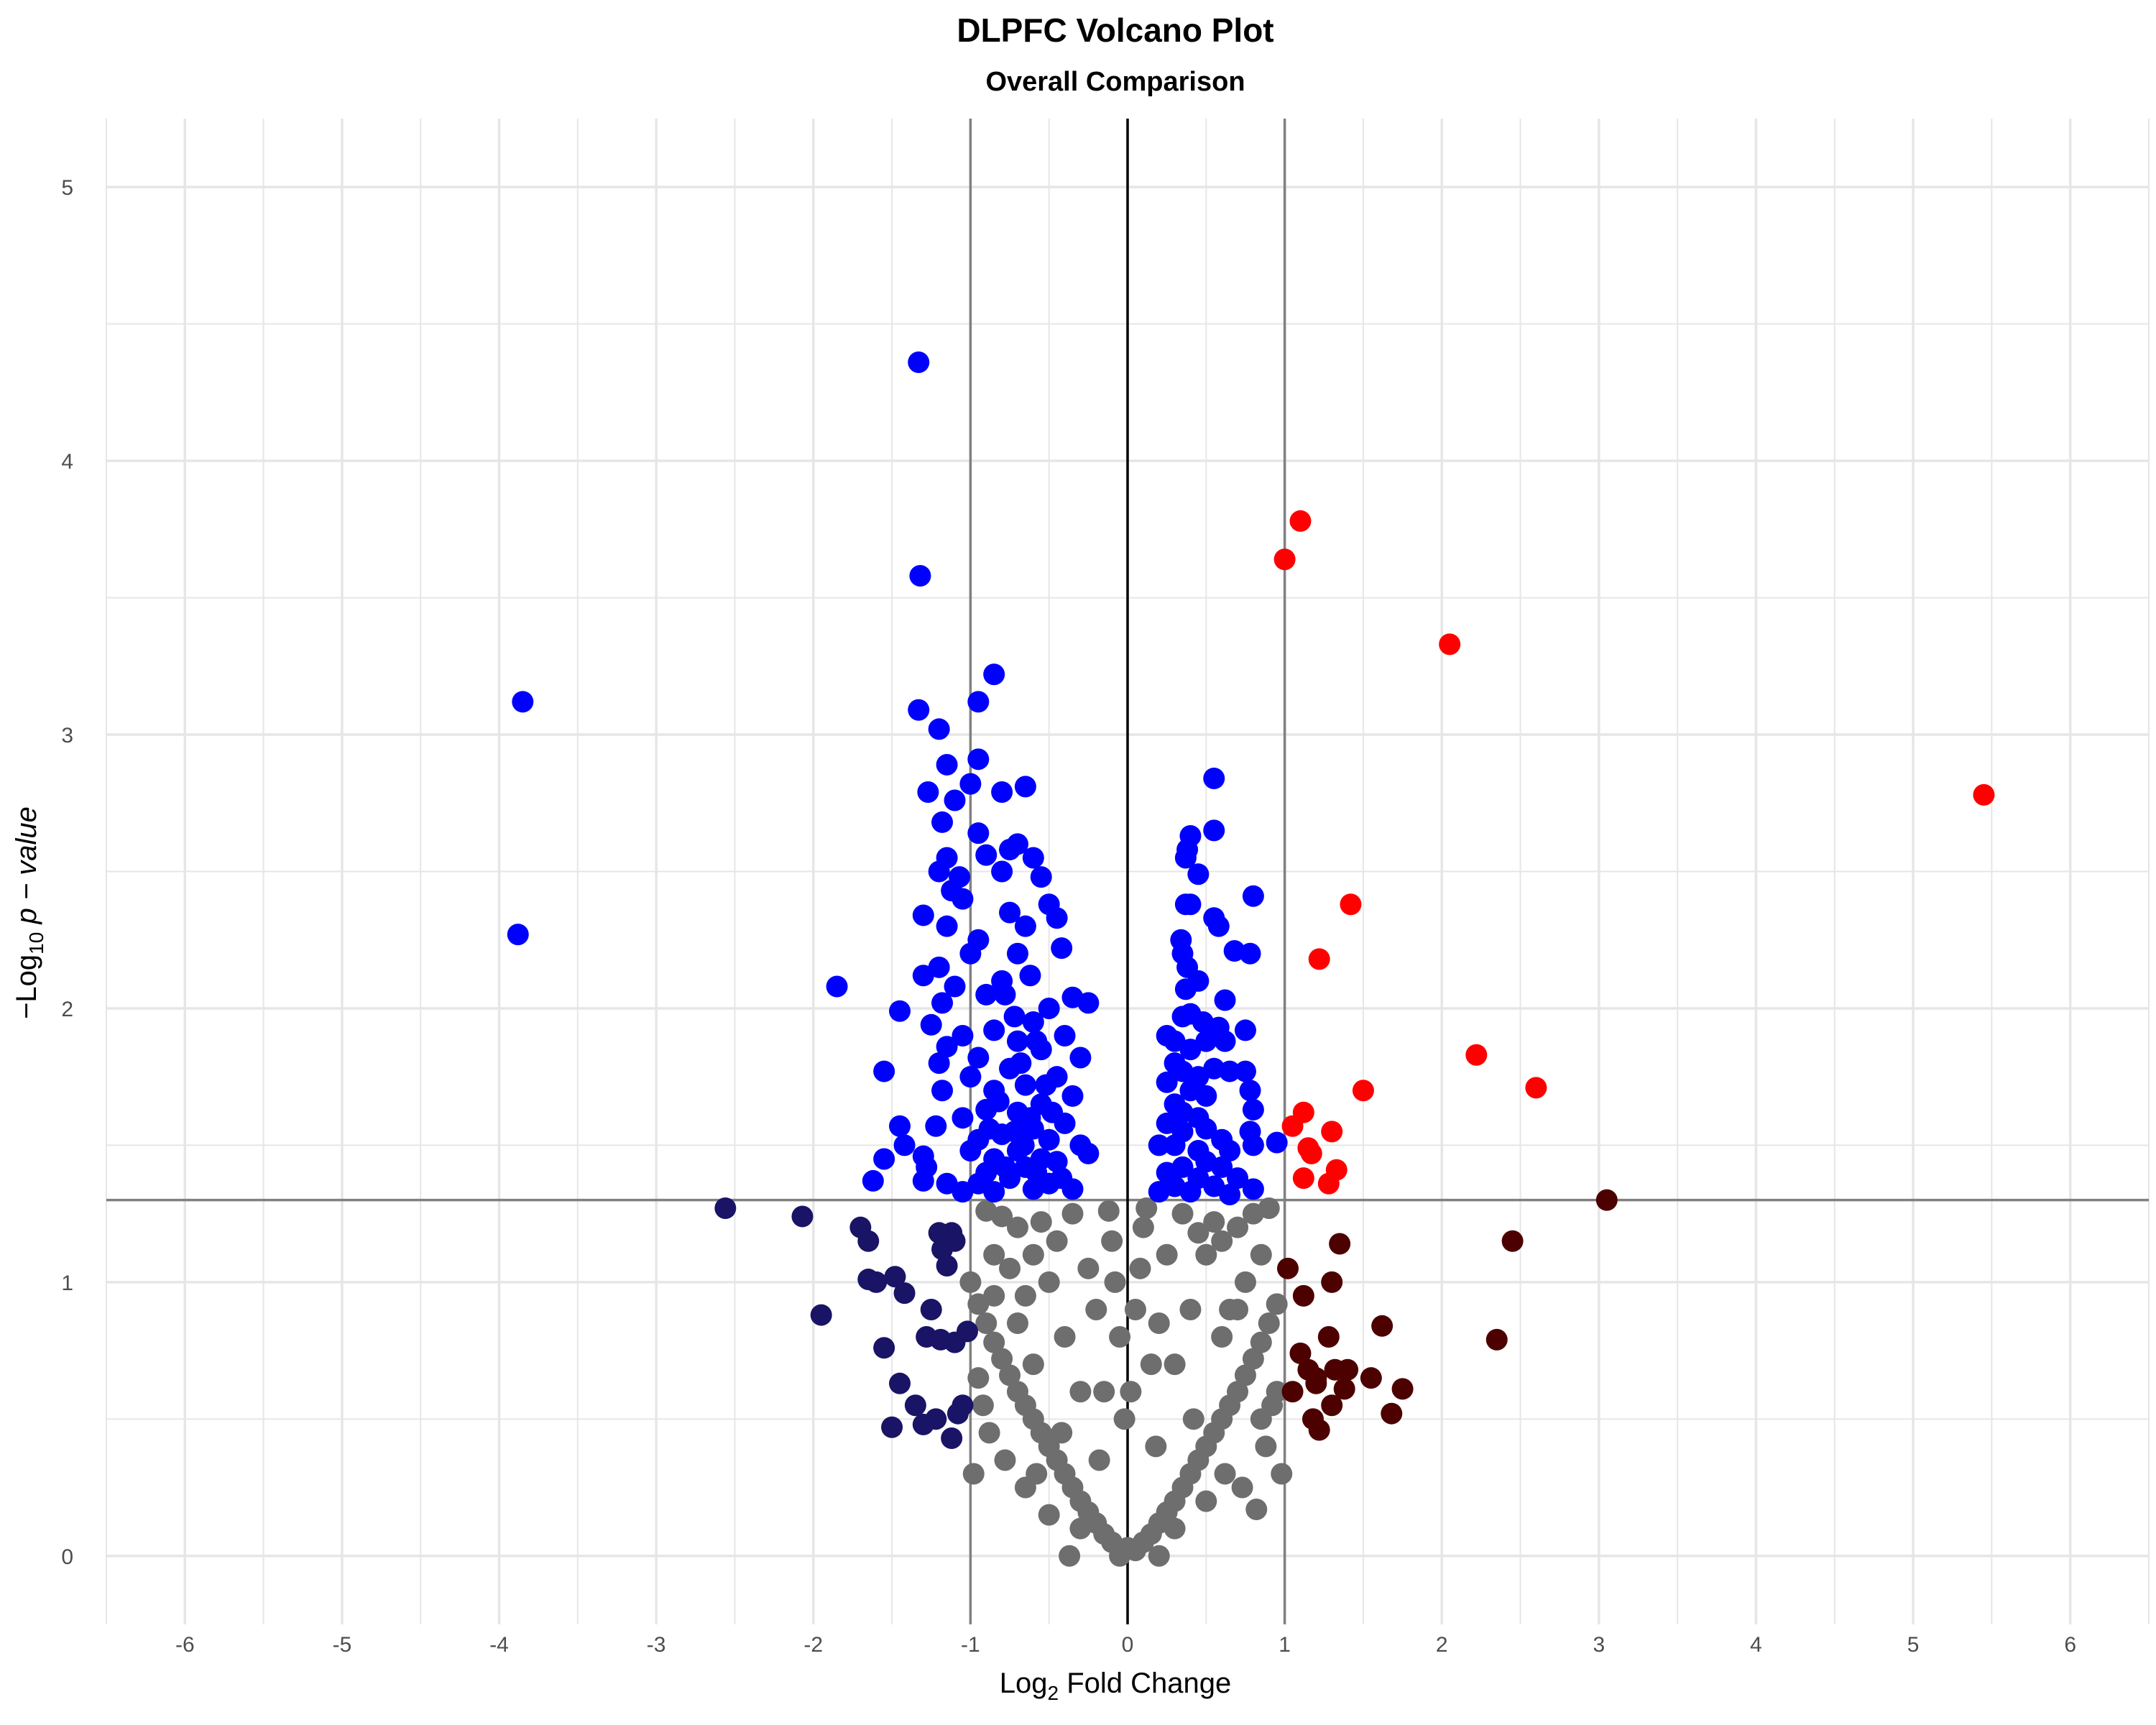 Image resolution: width=2156 pixels, height=1725 pixels. I want to click on x-tick-label: 3, so click(1599, 1645).